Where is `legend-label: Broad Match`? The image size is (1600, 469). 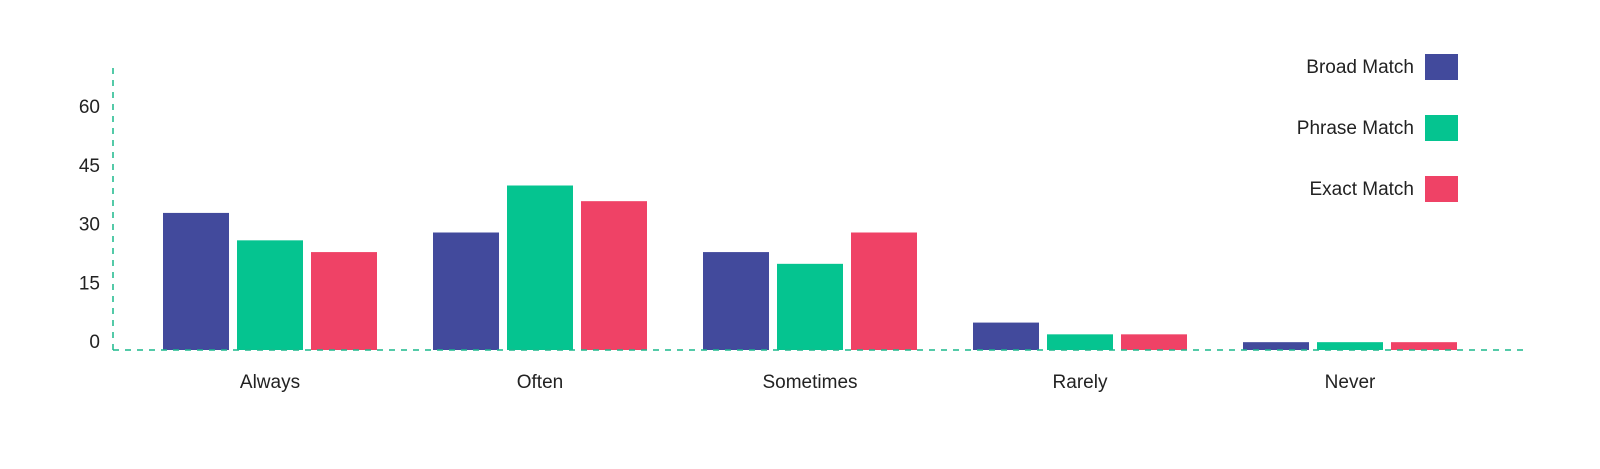 legend-label: Broad Match is located at coordinates (1360, 67).